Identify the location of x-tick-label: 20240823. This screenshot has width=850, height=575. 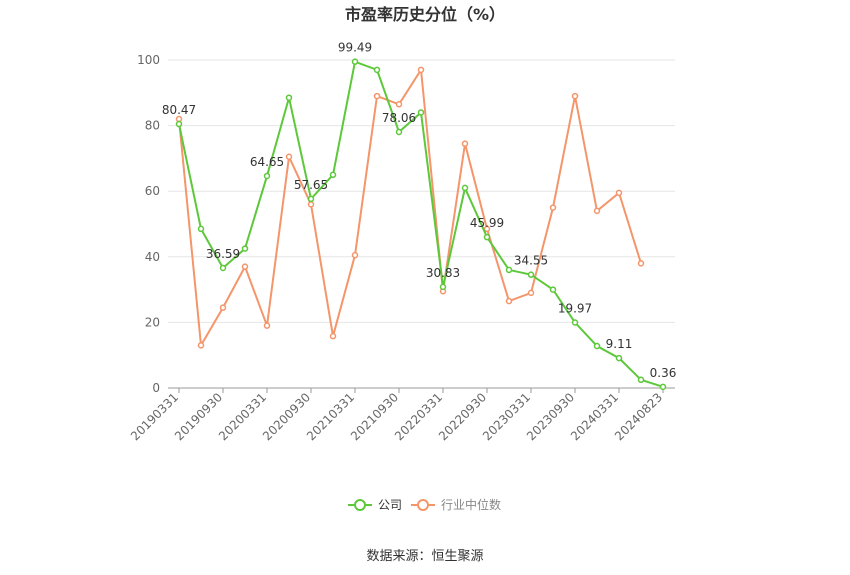
(638, 416).